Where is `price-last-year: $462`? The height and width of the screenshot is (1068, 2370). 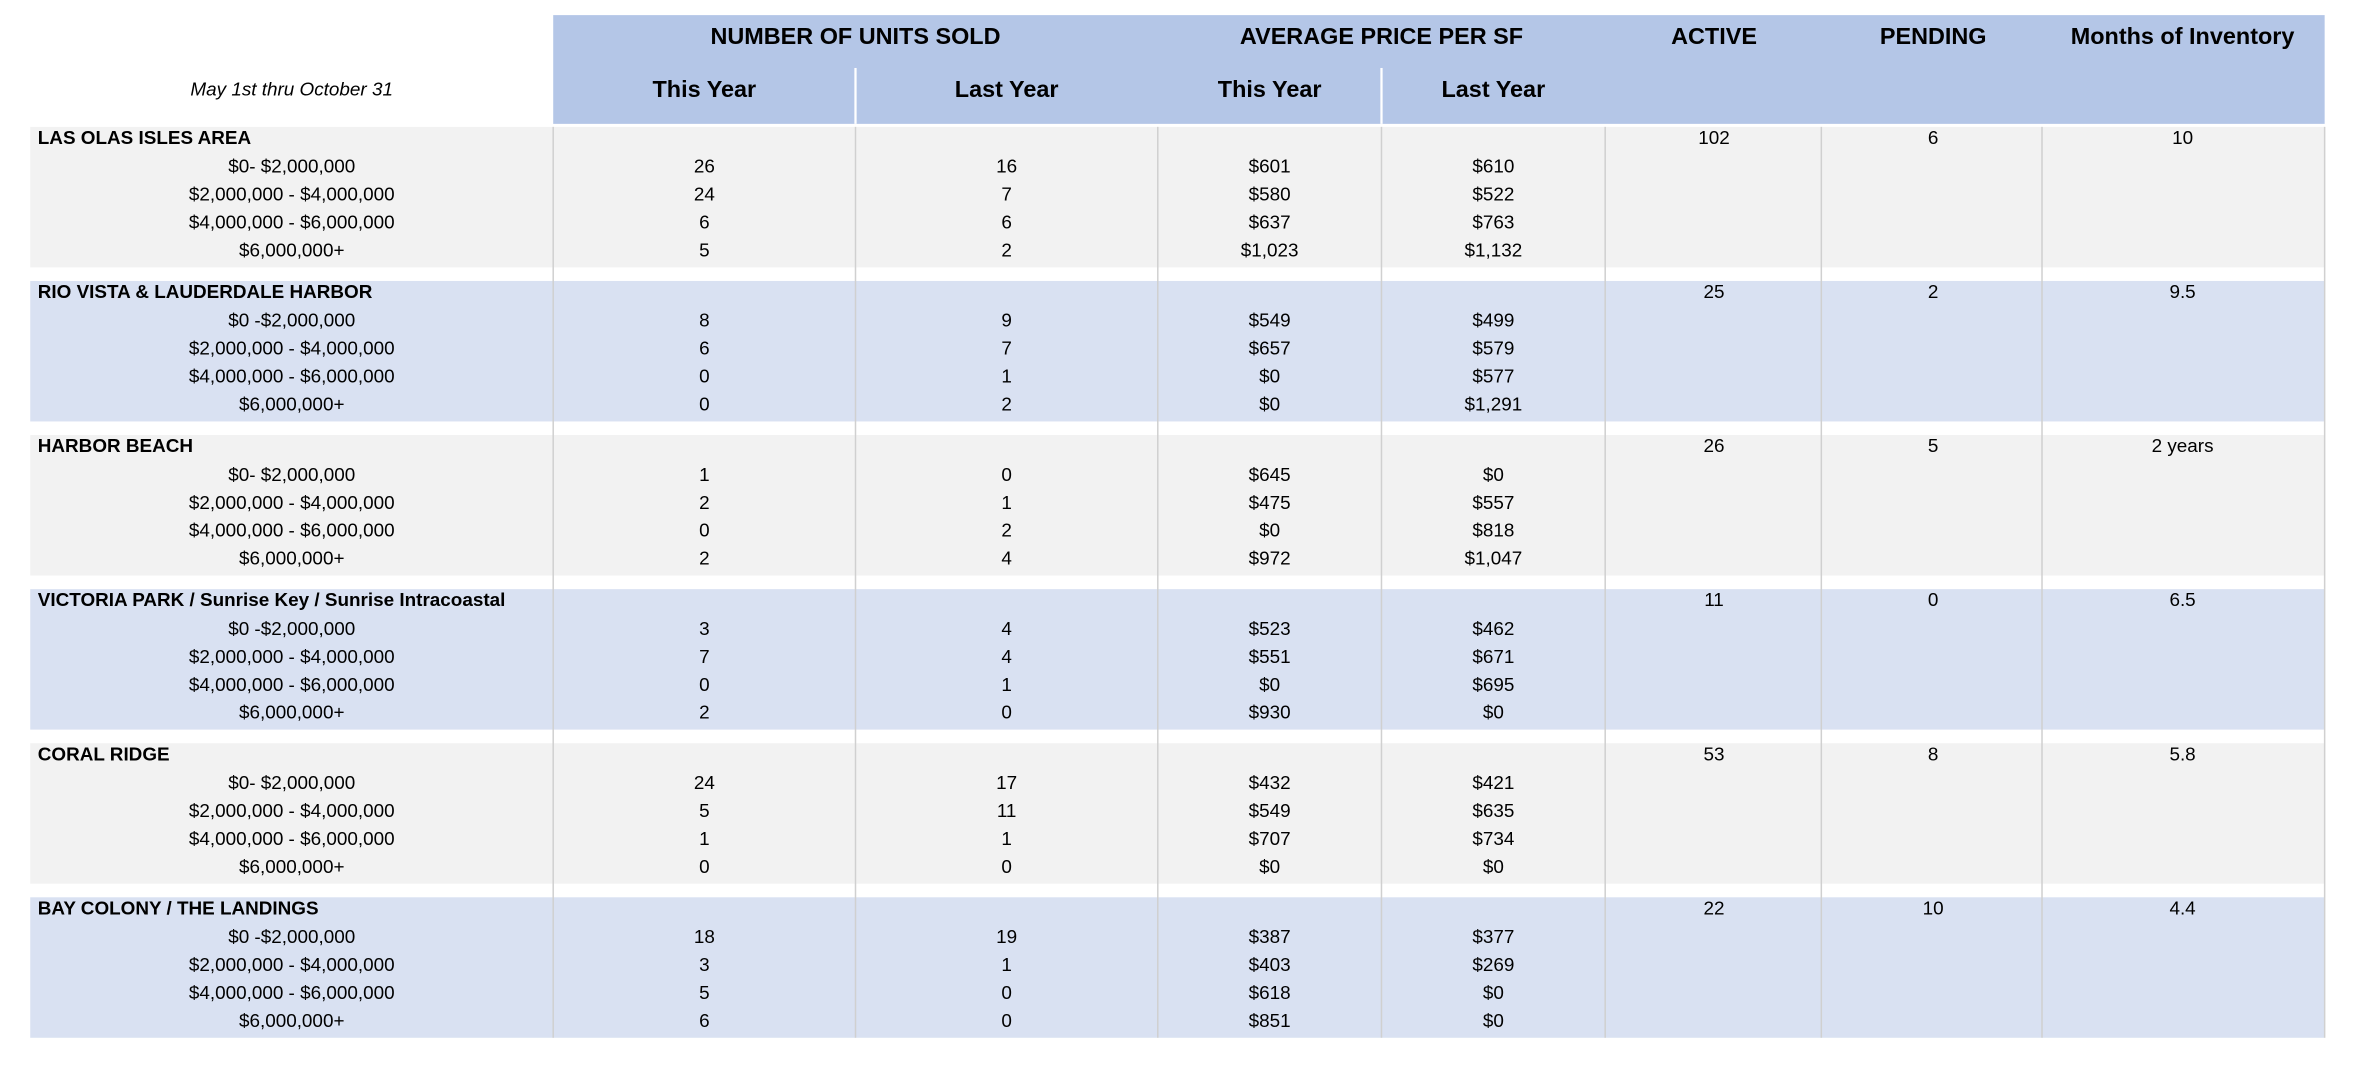
price-last-year: $462 is located at coordinates (1493, 629).